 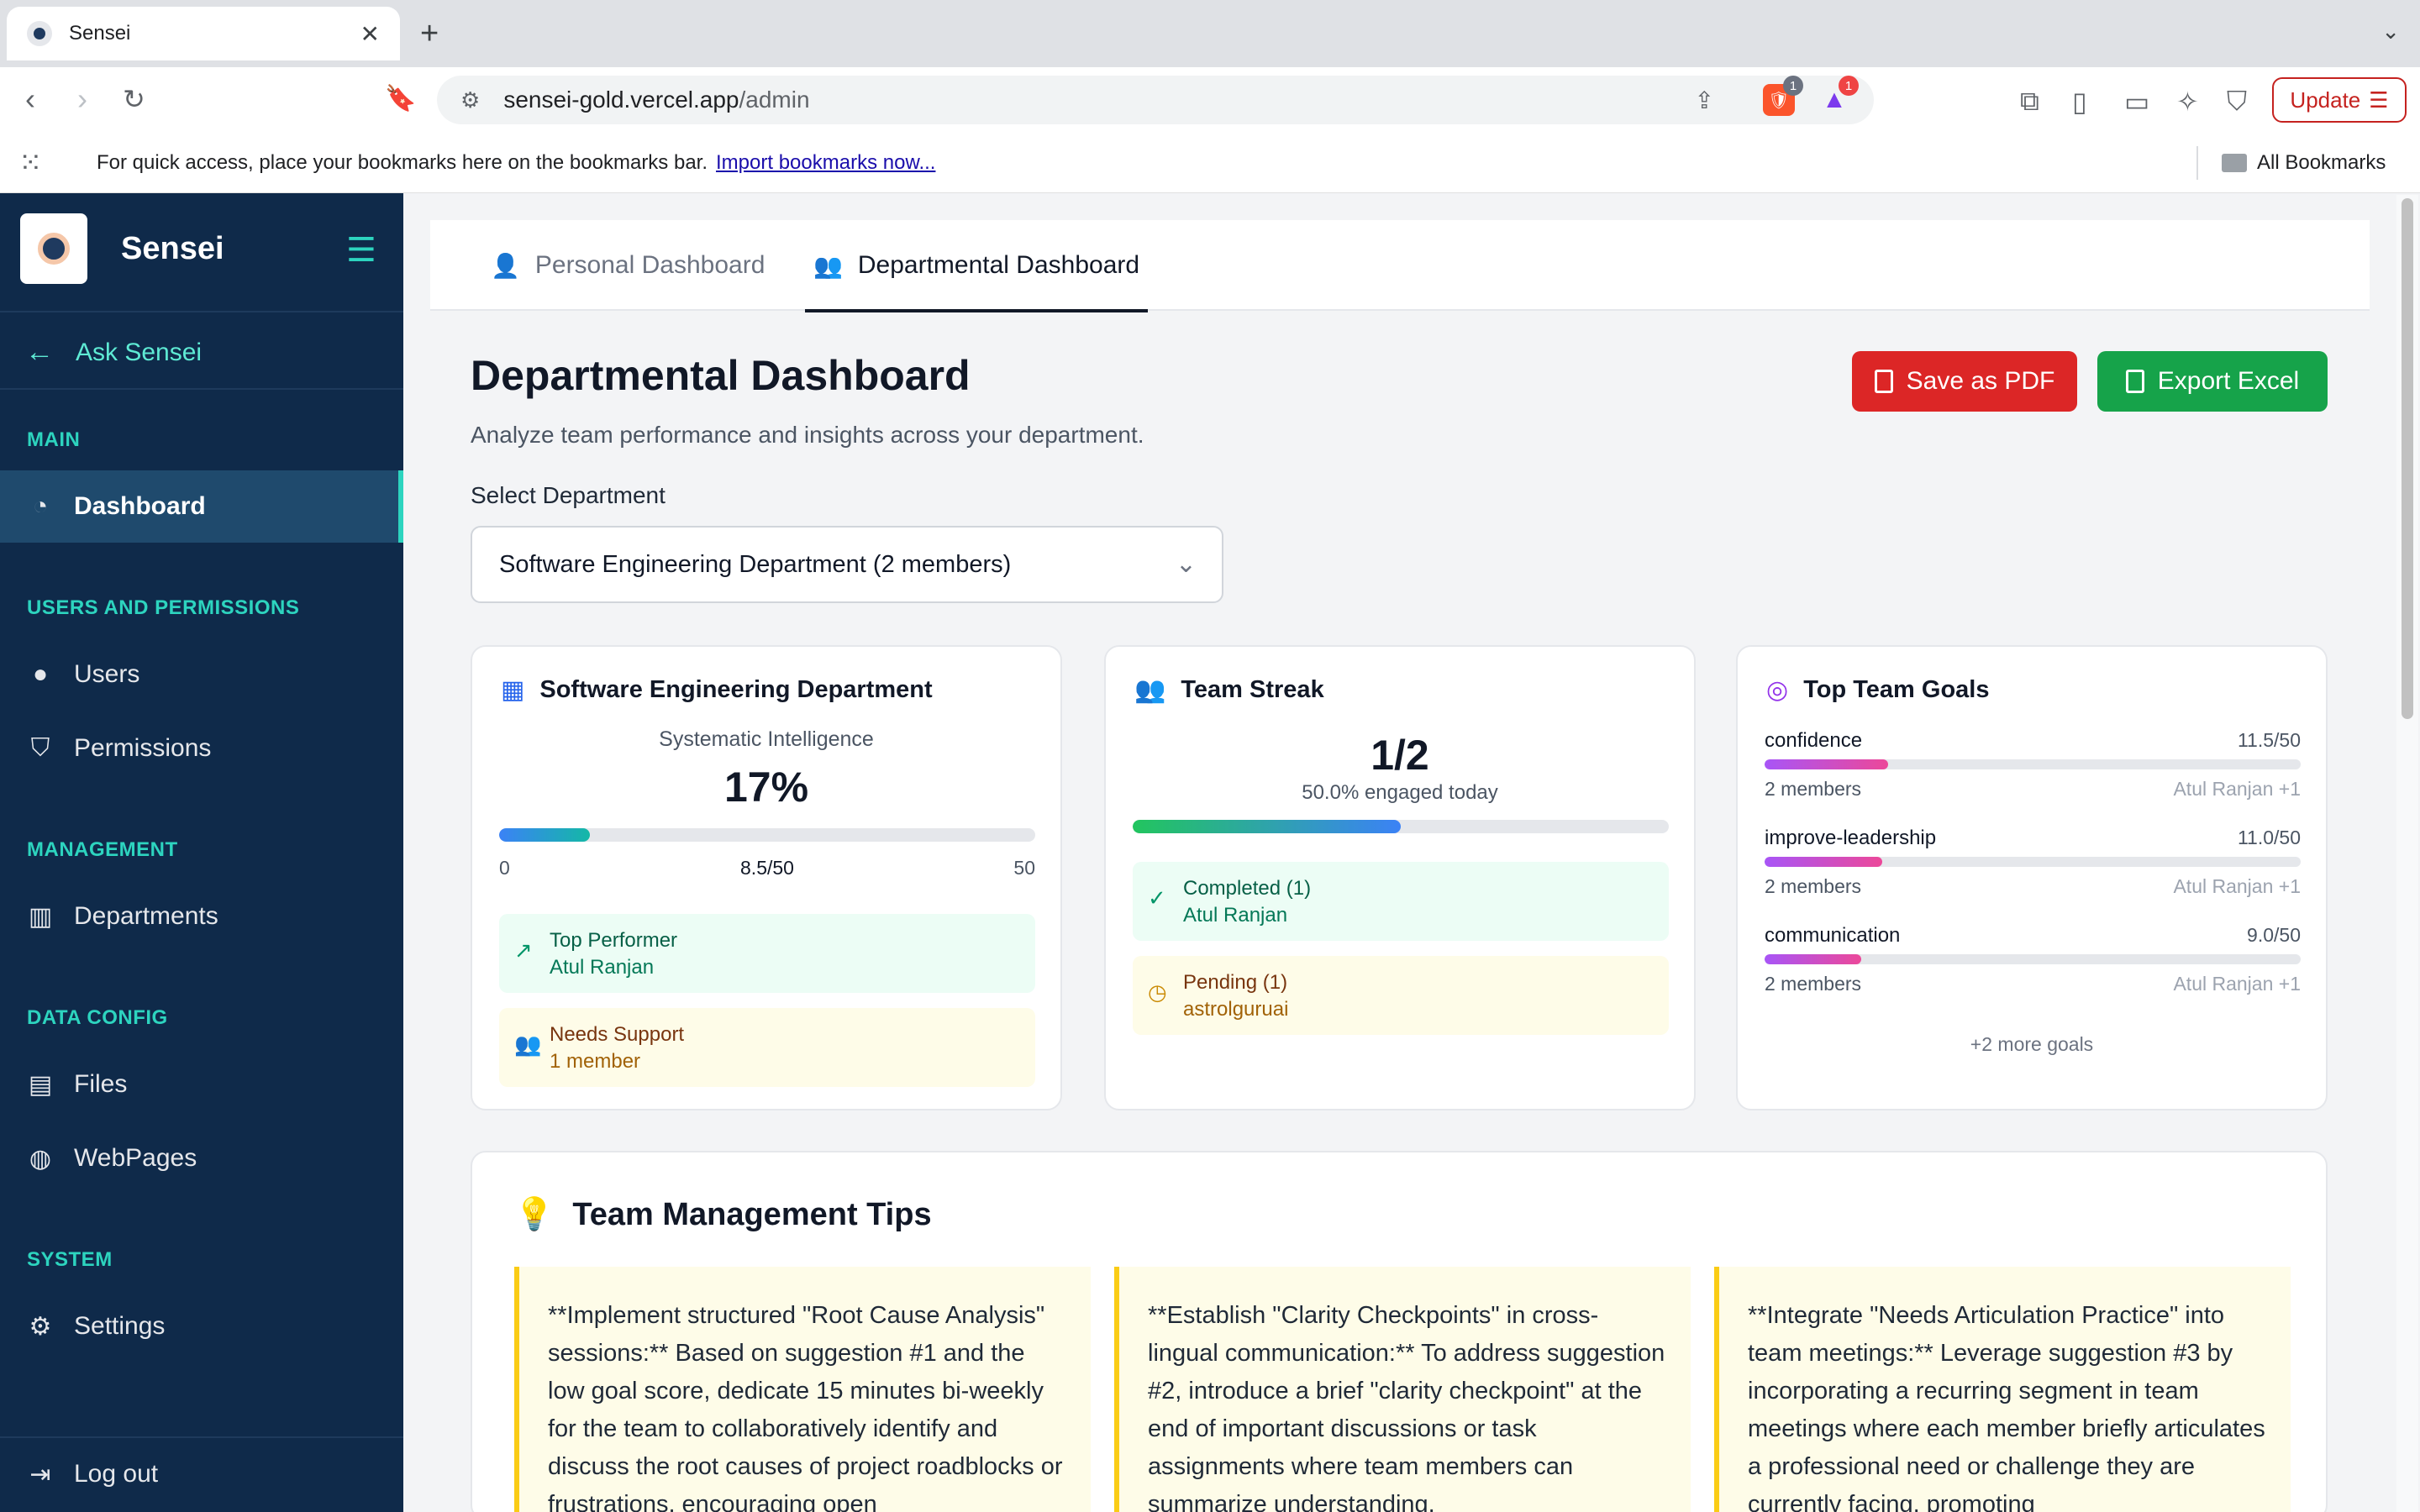 I want to click on needs-support-box: 👥 Needs Support 1 member, so click(x=767, y=1047).